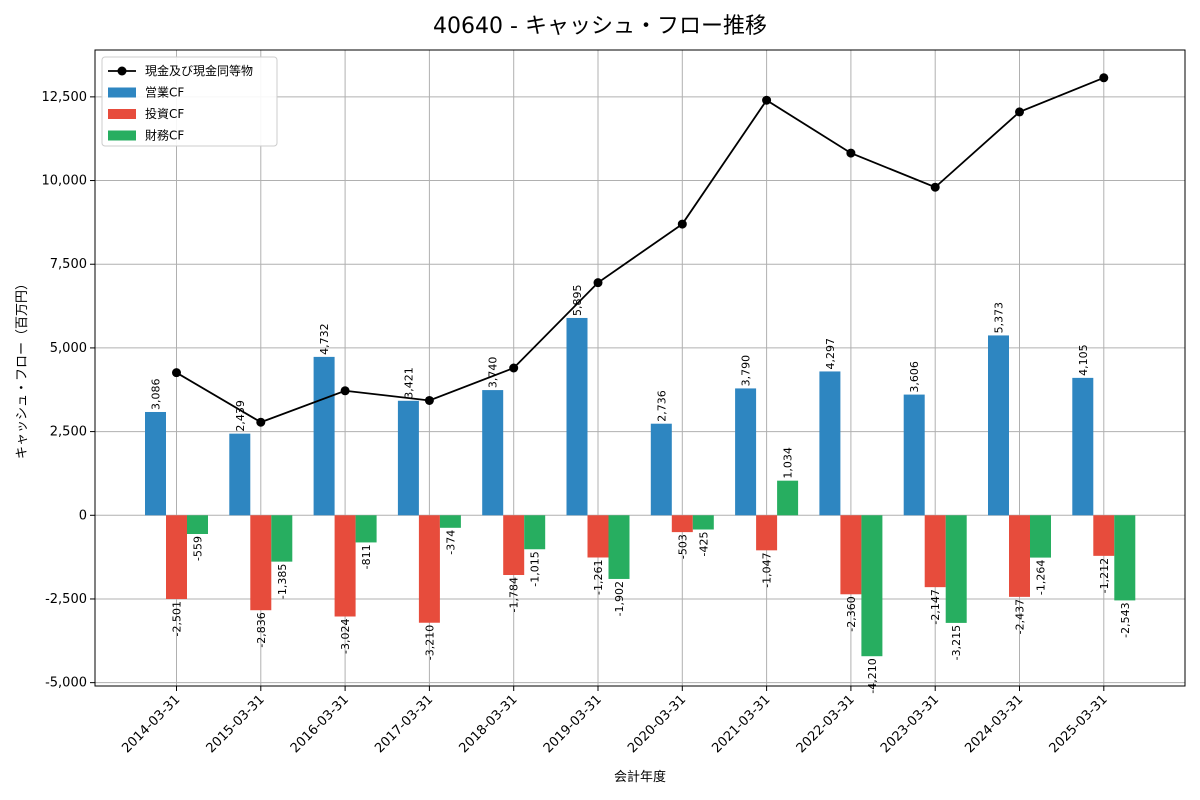 Image resolution: width=1200 pixels, height=800 pixels. What do you see at coordinates (122, 71) in the screenshot?
I see `legend-line-marker` at bounding box center [122, 71].